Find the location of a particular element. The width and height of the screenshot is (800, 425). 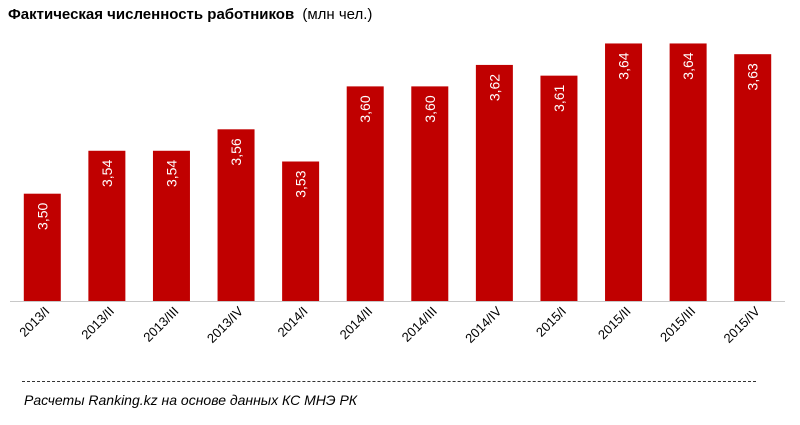

x-tick-label: 2014/IV is located at coordinates (483, 324).